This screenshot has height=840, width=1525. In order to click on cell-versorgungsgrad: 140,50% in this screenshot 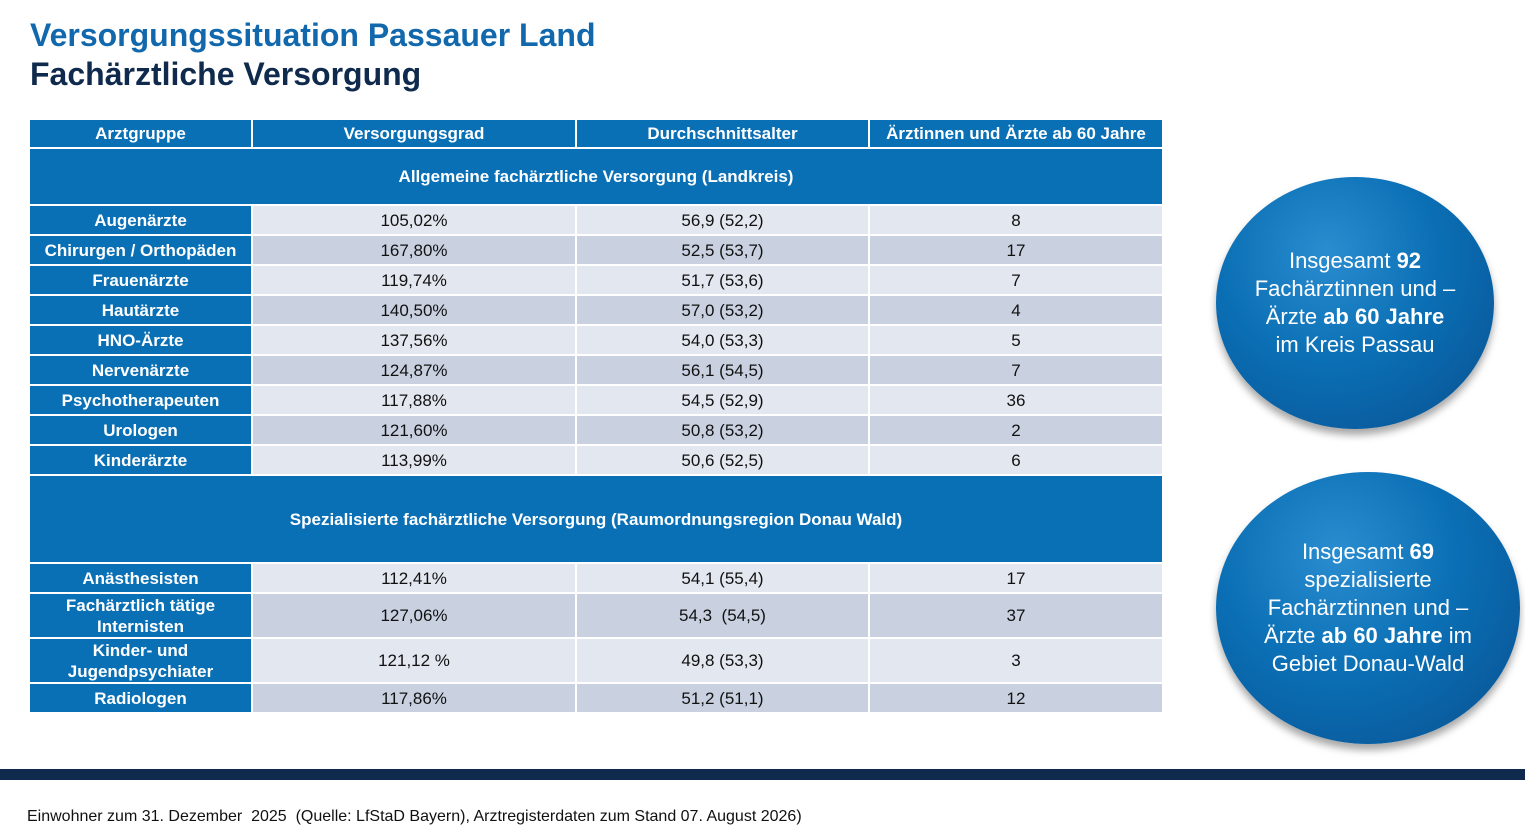, I will do `click(414, 310)`.